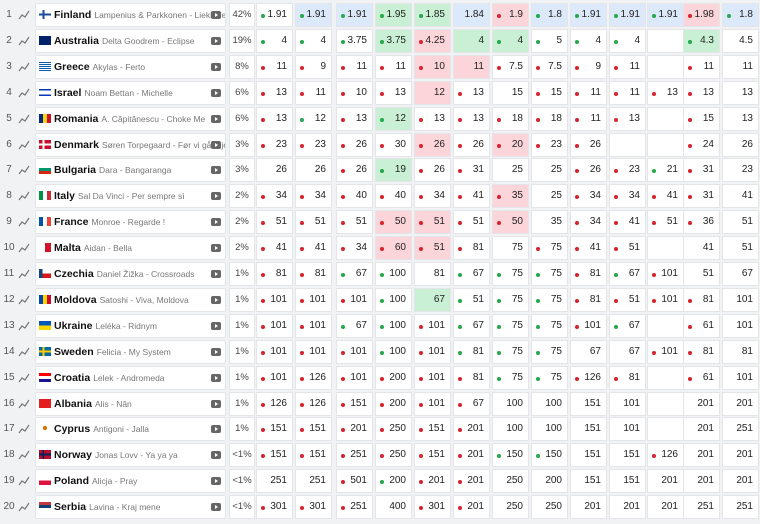  Describe the element at coordinates (242, 196) in the screenshot. I see `win-chance: 2%` at that location.